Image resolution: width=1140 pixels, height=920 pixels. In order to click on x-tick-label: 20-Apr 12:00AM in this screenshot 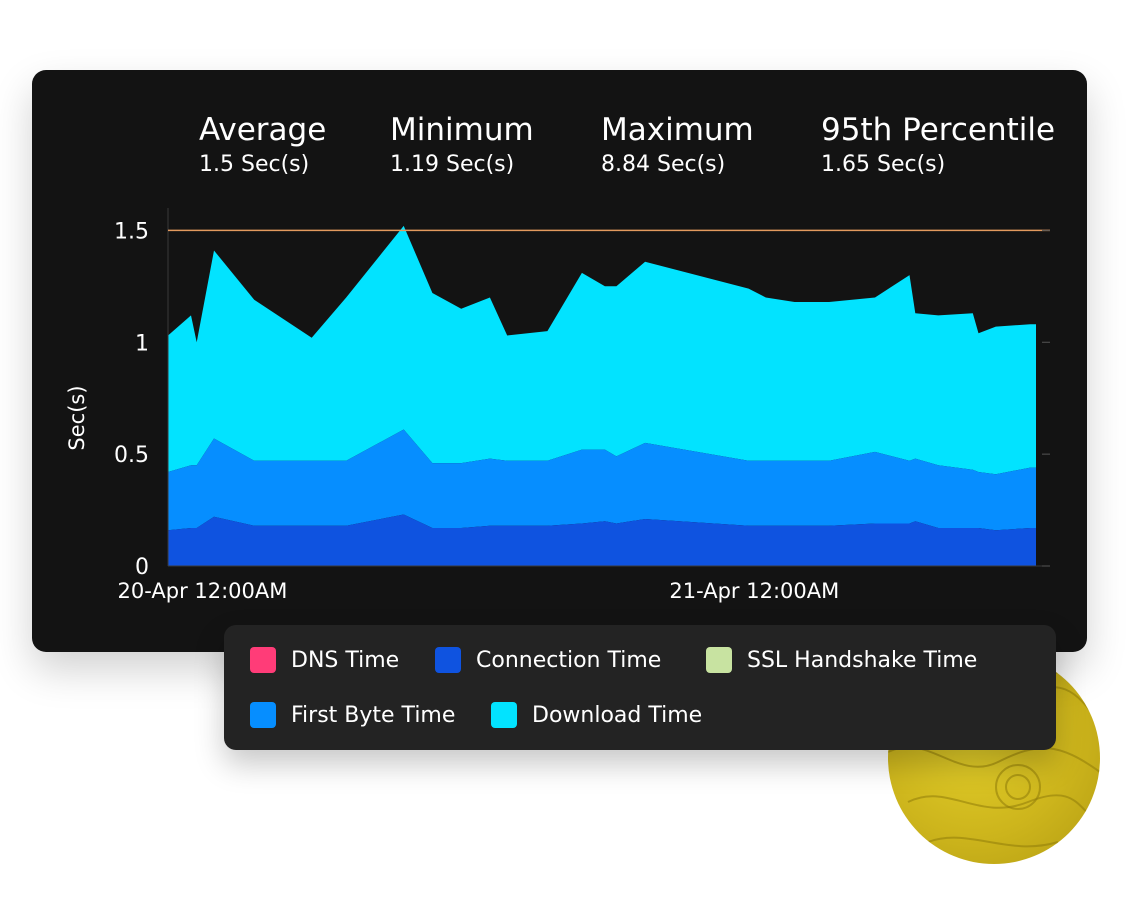, I will do `click(203, 591)`.